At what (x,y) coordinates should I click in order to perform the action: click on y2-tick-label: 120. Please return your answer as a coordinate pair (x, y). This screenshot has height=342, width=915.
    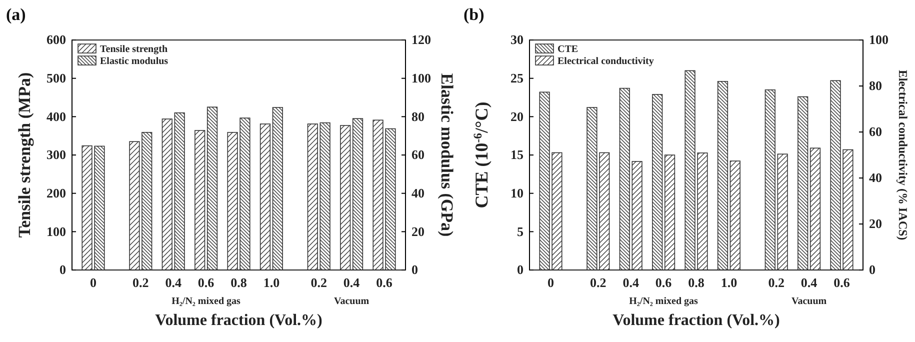
    Looking at the image, I should click on (421, 40).